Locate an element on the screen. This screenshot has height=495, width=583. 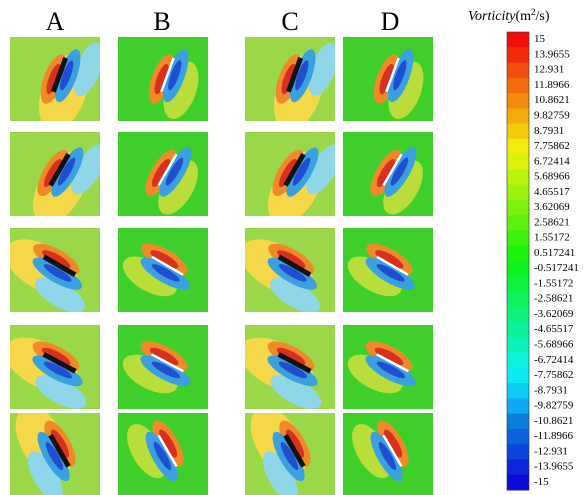
column-label: A is located at coordinates (55, 21).